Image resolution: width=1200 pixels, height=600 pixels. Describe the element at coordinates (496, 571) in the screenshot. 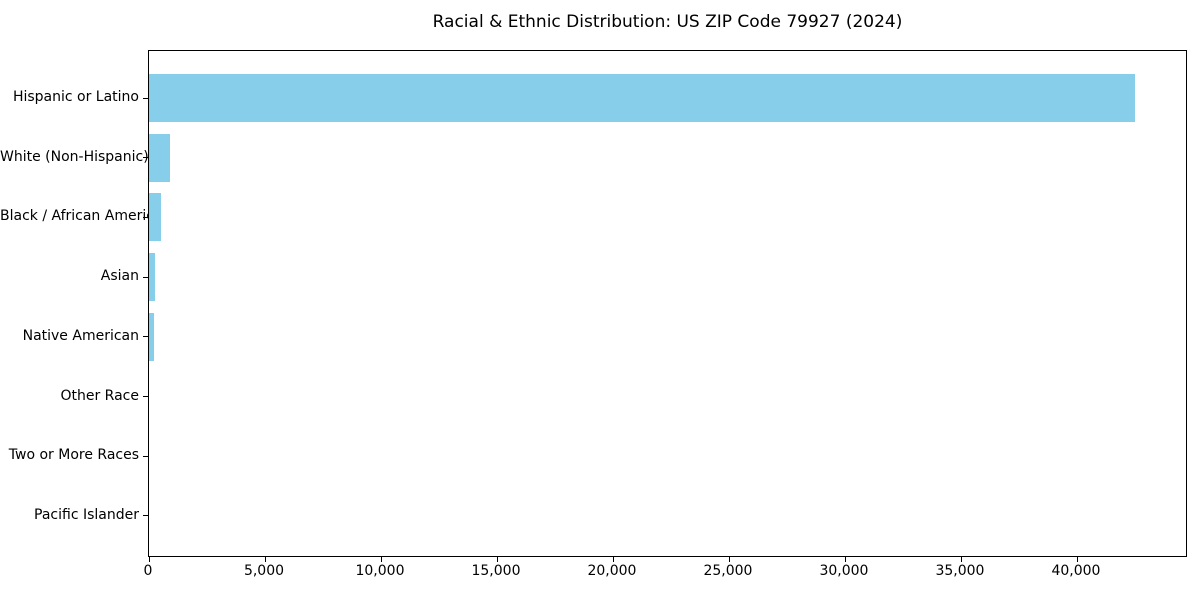

I see `x-tick-label: 15,000` at that location.